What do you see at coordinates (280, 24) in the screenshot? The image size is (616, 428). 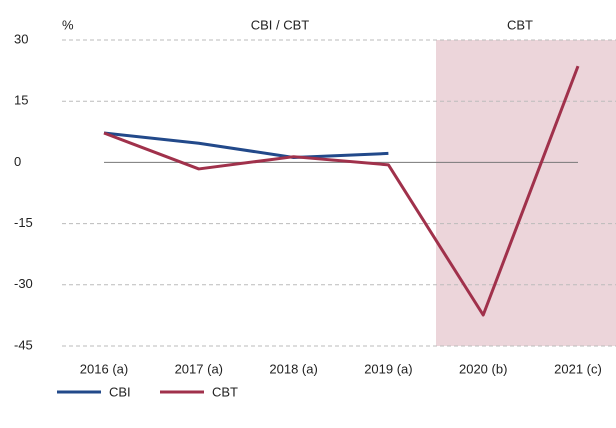 I see `annotation: CBI / CBT` at bounding box center [280, 24].